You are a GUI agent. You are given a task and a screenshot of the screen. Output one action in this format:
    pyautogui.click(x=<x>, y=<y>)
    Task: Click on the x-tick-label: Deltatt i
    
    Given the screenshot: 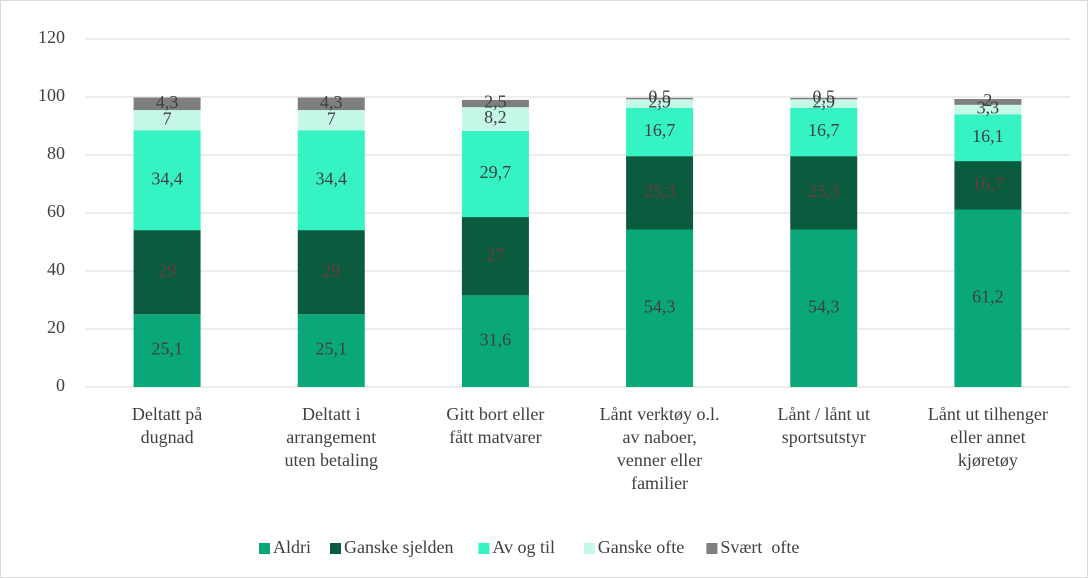 What is the action you would take?
    pyautogui.click(x=331, y=414)
    